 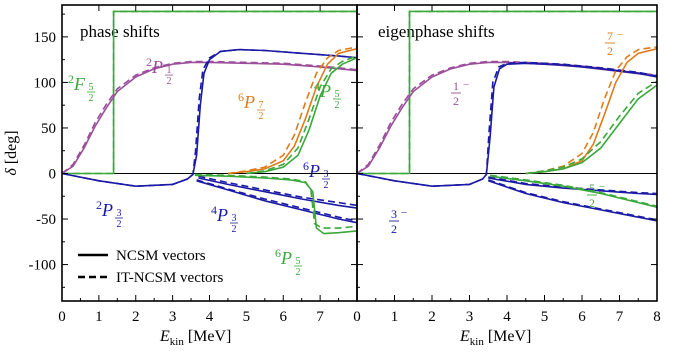 What do you see at coordinates (436, 31) in the screenshot?
I see `panel-title: eigenphase shifts` at bounding box center [436, 31].